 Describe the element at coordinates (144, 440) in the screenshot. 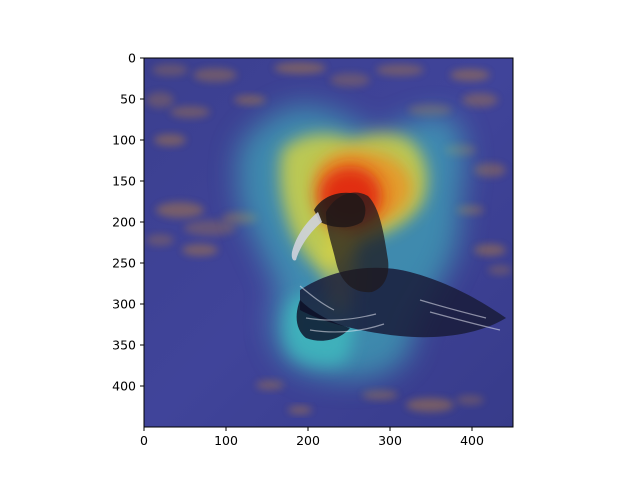

I see `x-tick-label: 0` at that location.